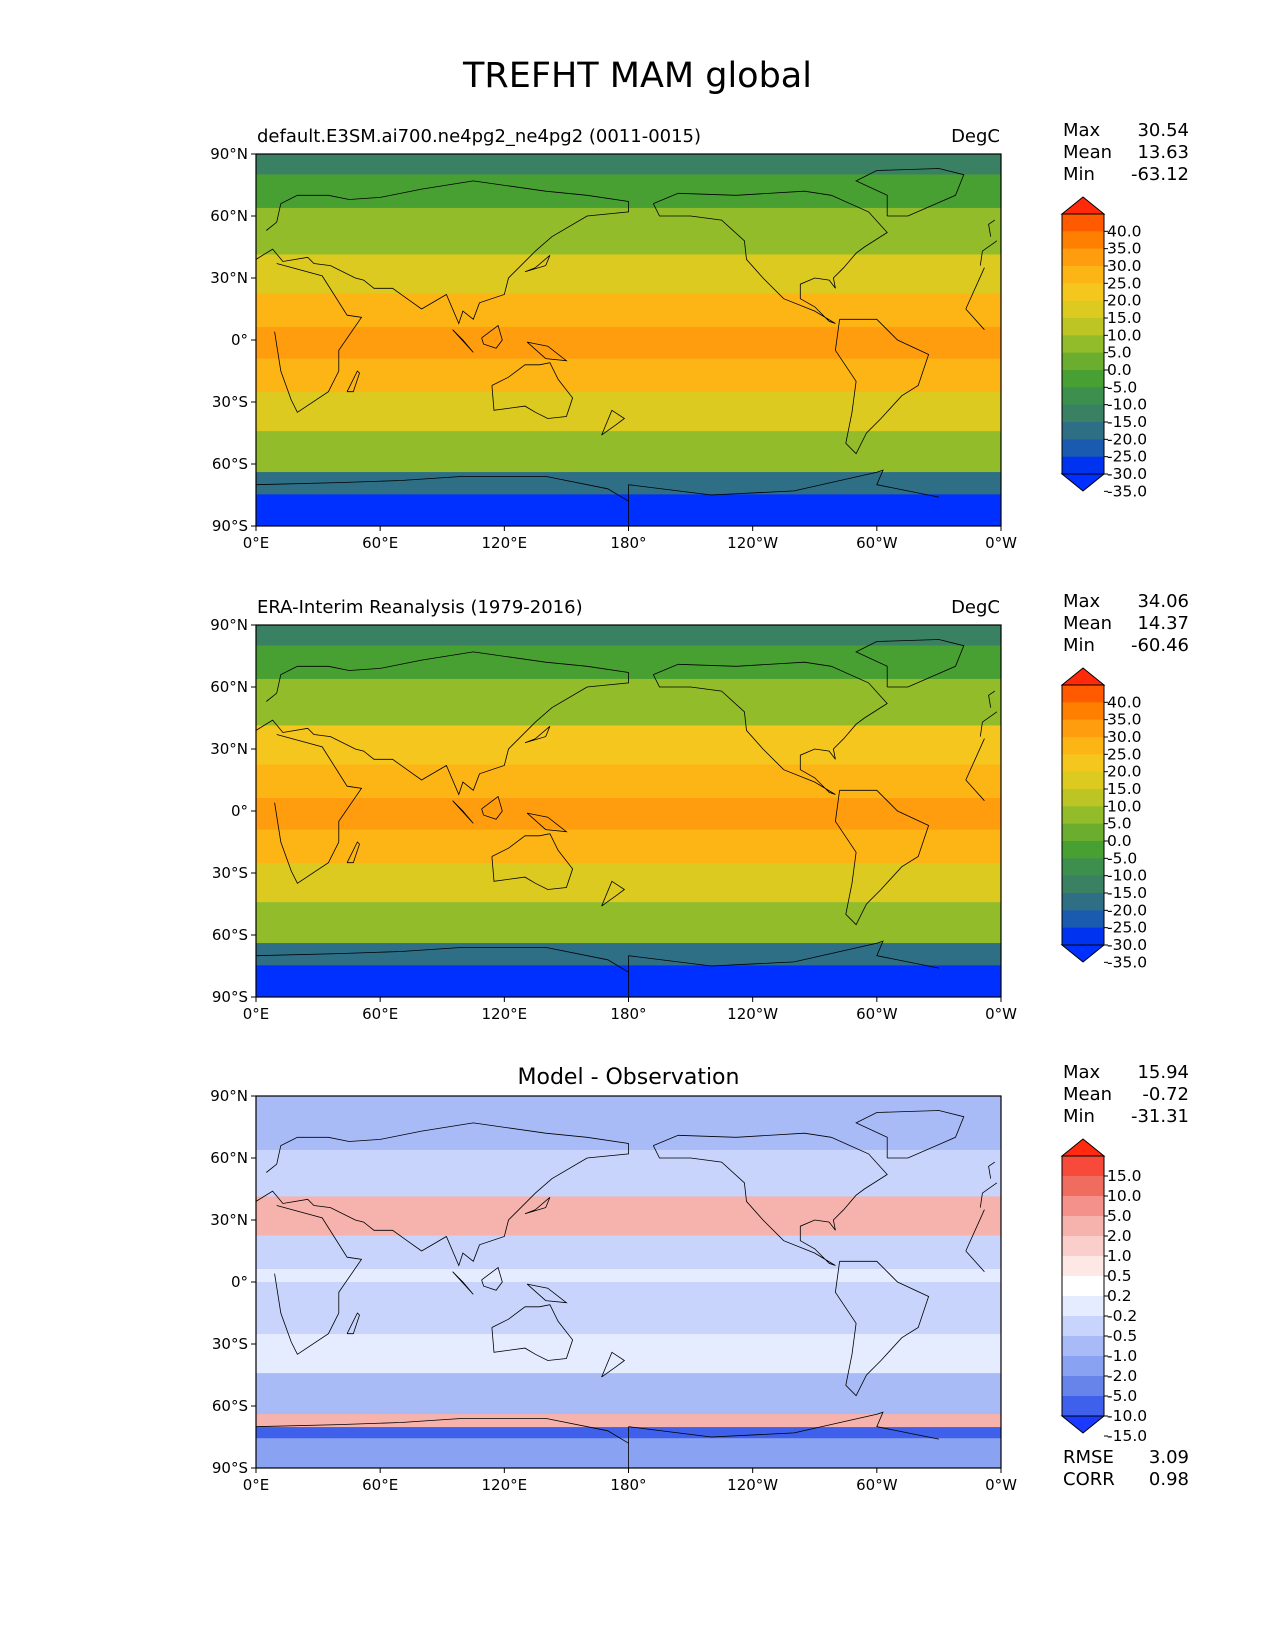  Describe the element at coordinates (1119, 1236) in the screenshot. I see `colorbar-tick-label: 2.0` at that location.